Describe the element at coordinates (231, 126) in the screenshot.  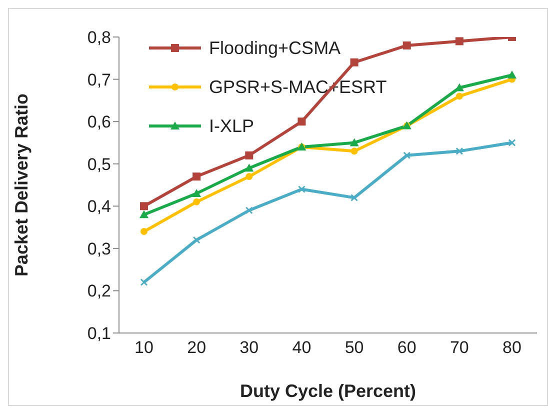
I see `legend-label: I-XLP` at that location.